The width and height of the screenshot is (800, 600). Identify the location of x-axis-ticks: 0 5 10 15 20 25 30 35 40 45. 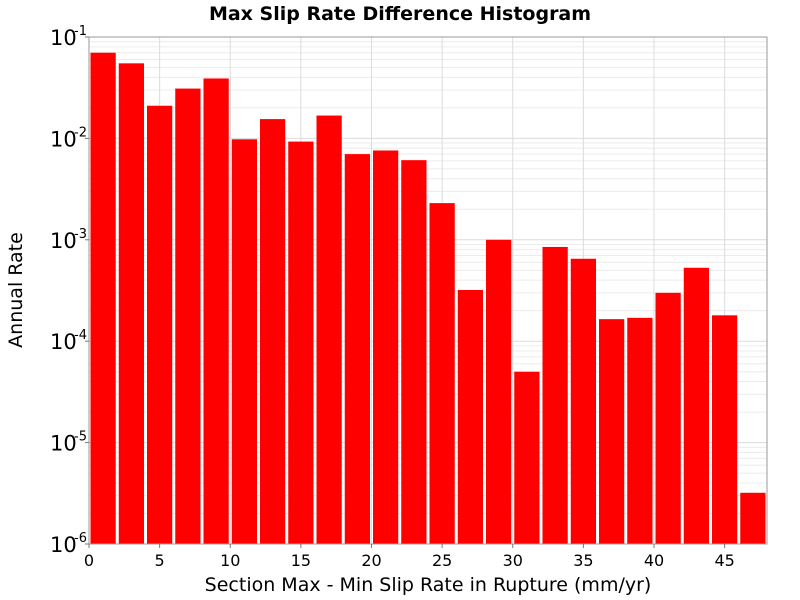
(409, 557).